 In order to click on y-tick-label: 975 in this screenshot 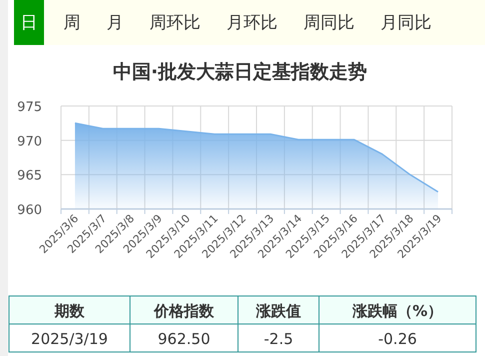, I will do `click(29, 107)`.